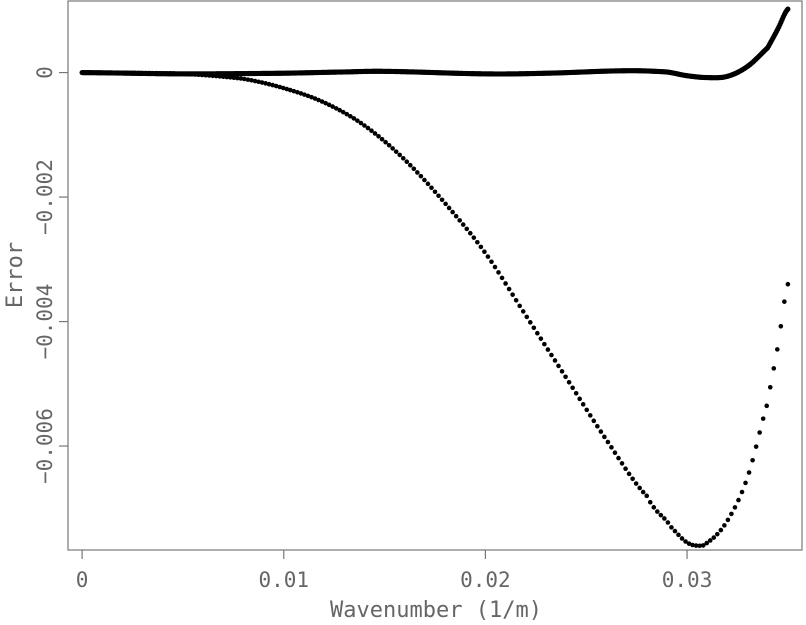  Describe the element at coordinates (283, 580) in the screenshot. I see `x-tick-label: 0.01` at that location.